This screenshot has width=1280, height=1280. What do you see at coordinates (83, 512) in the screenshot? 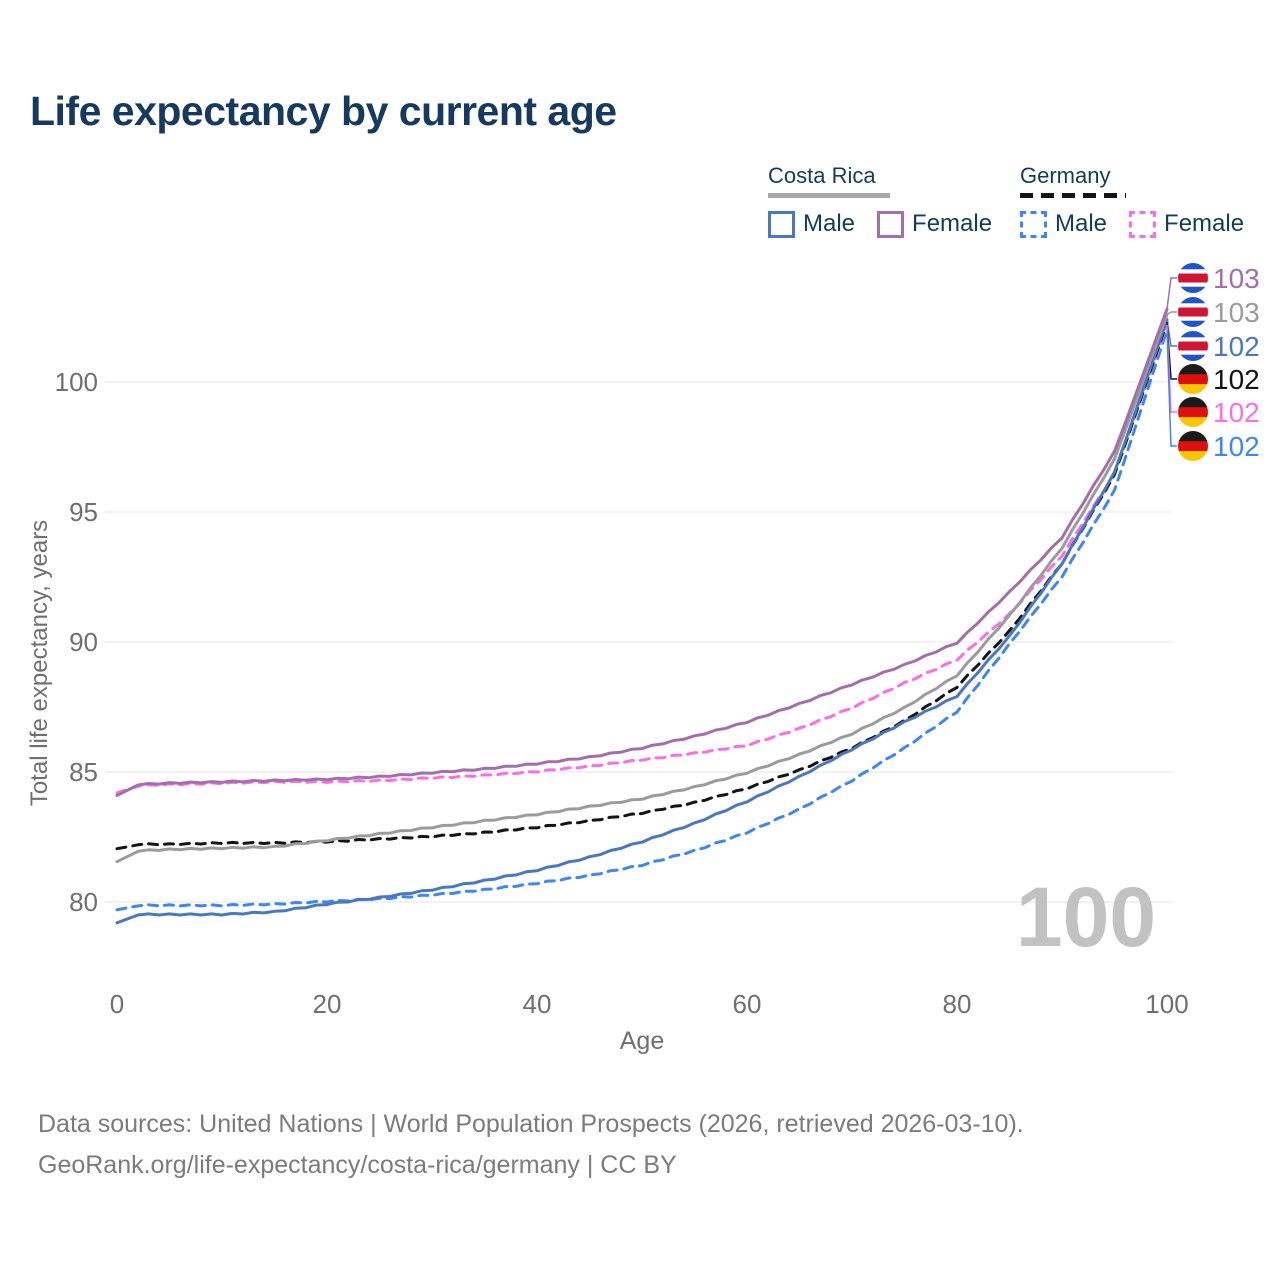
I see `y-tick-label: 95` at bounding box center [83, 512].